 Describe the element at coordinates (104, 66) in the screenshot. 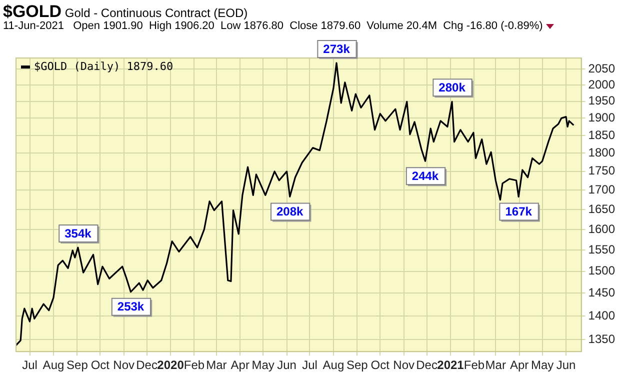

I see `legend-label: $GOLD (Daily) 1879.60` at that location.